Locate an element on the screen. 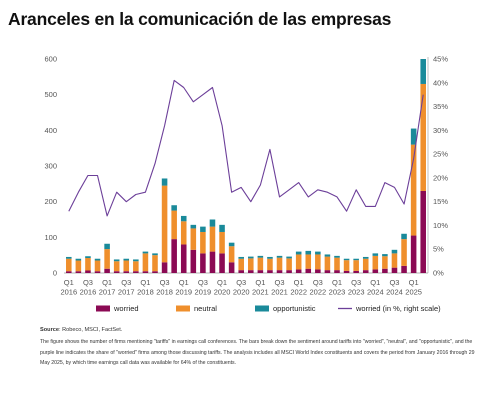  y-left-tick-label: 200 is located at coordinates (50, 201).